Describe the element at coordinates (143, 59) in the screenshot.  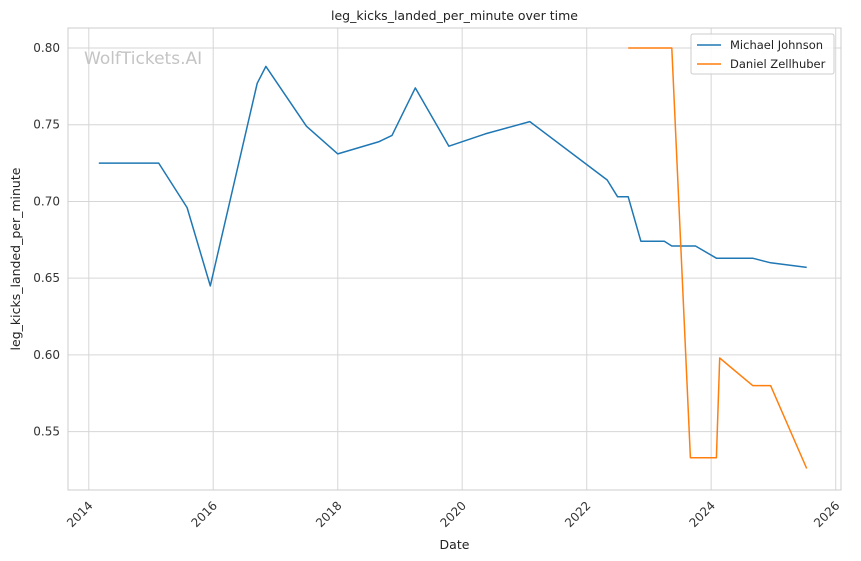
I see `watermark: WolfTickets.AI` at that location.